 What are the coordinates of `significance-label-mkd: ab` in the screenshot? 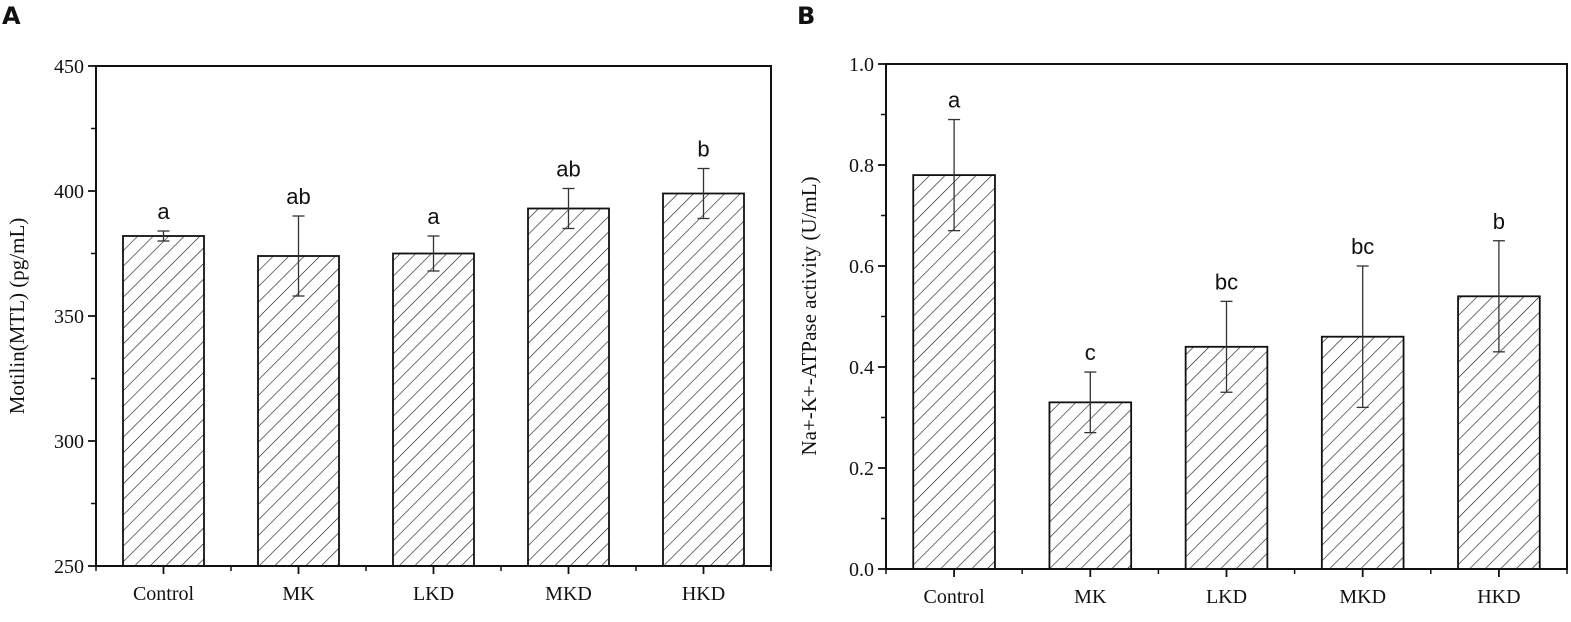 It's located at (568, 169).